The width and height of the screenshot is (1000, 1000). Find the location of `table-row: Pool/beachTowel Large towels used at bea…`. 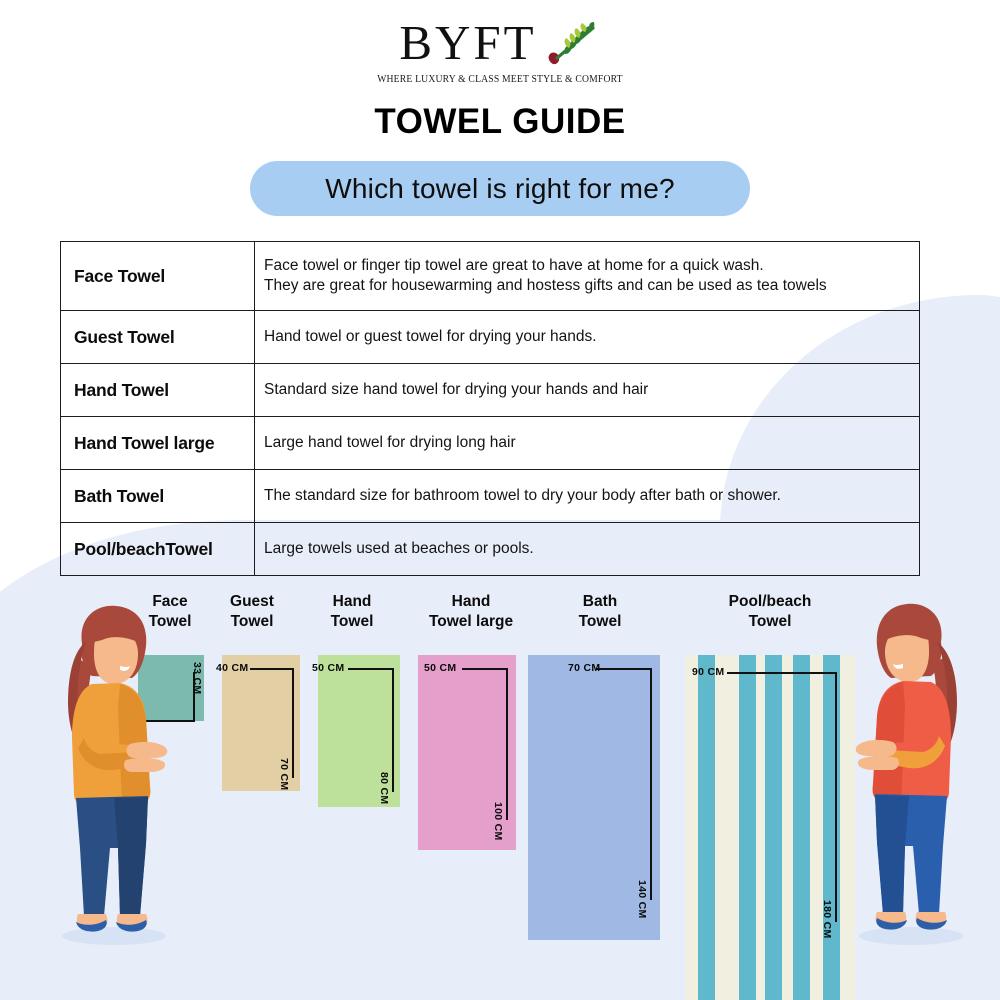

table-row: Pool/beachTowel Large towels used at bea… is located at coordinates (490, 549).